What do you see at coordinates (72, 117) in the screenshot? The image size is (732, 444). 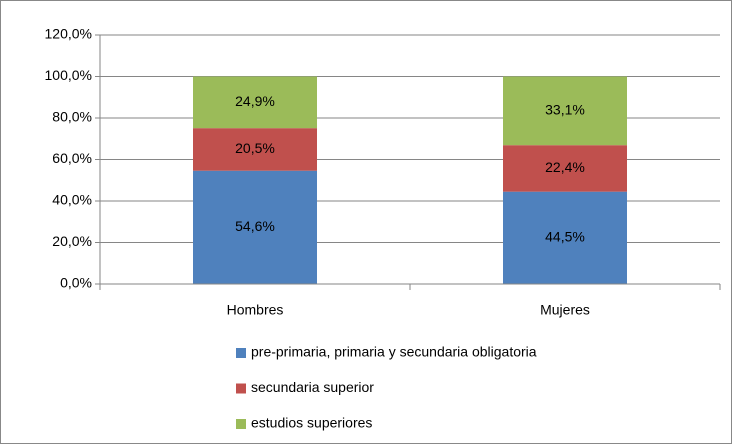 I see `y-tick-label: 80,0%` at bounding box center [72, 117].